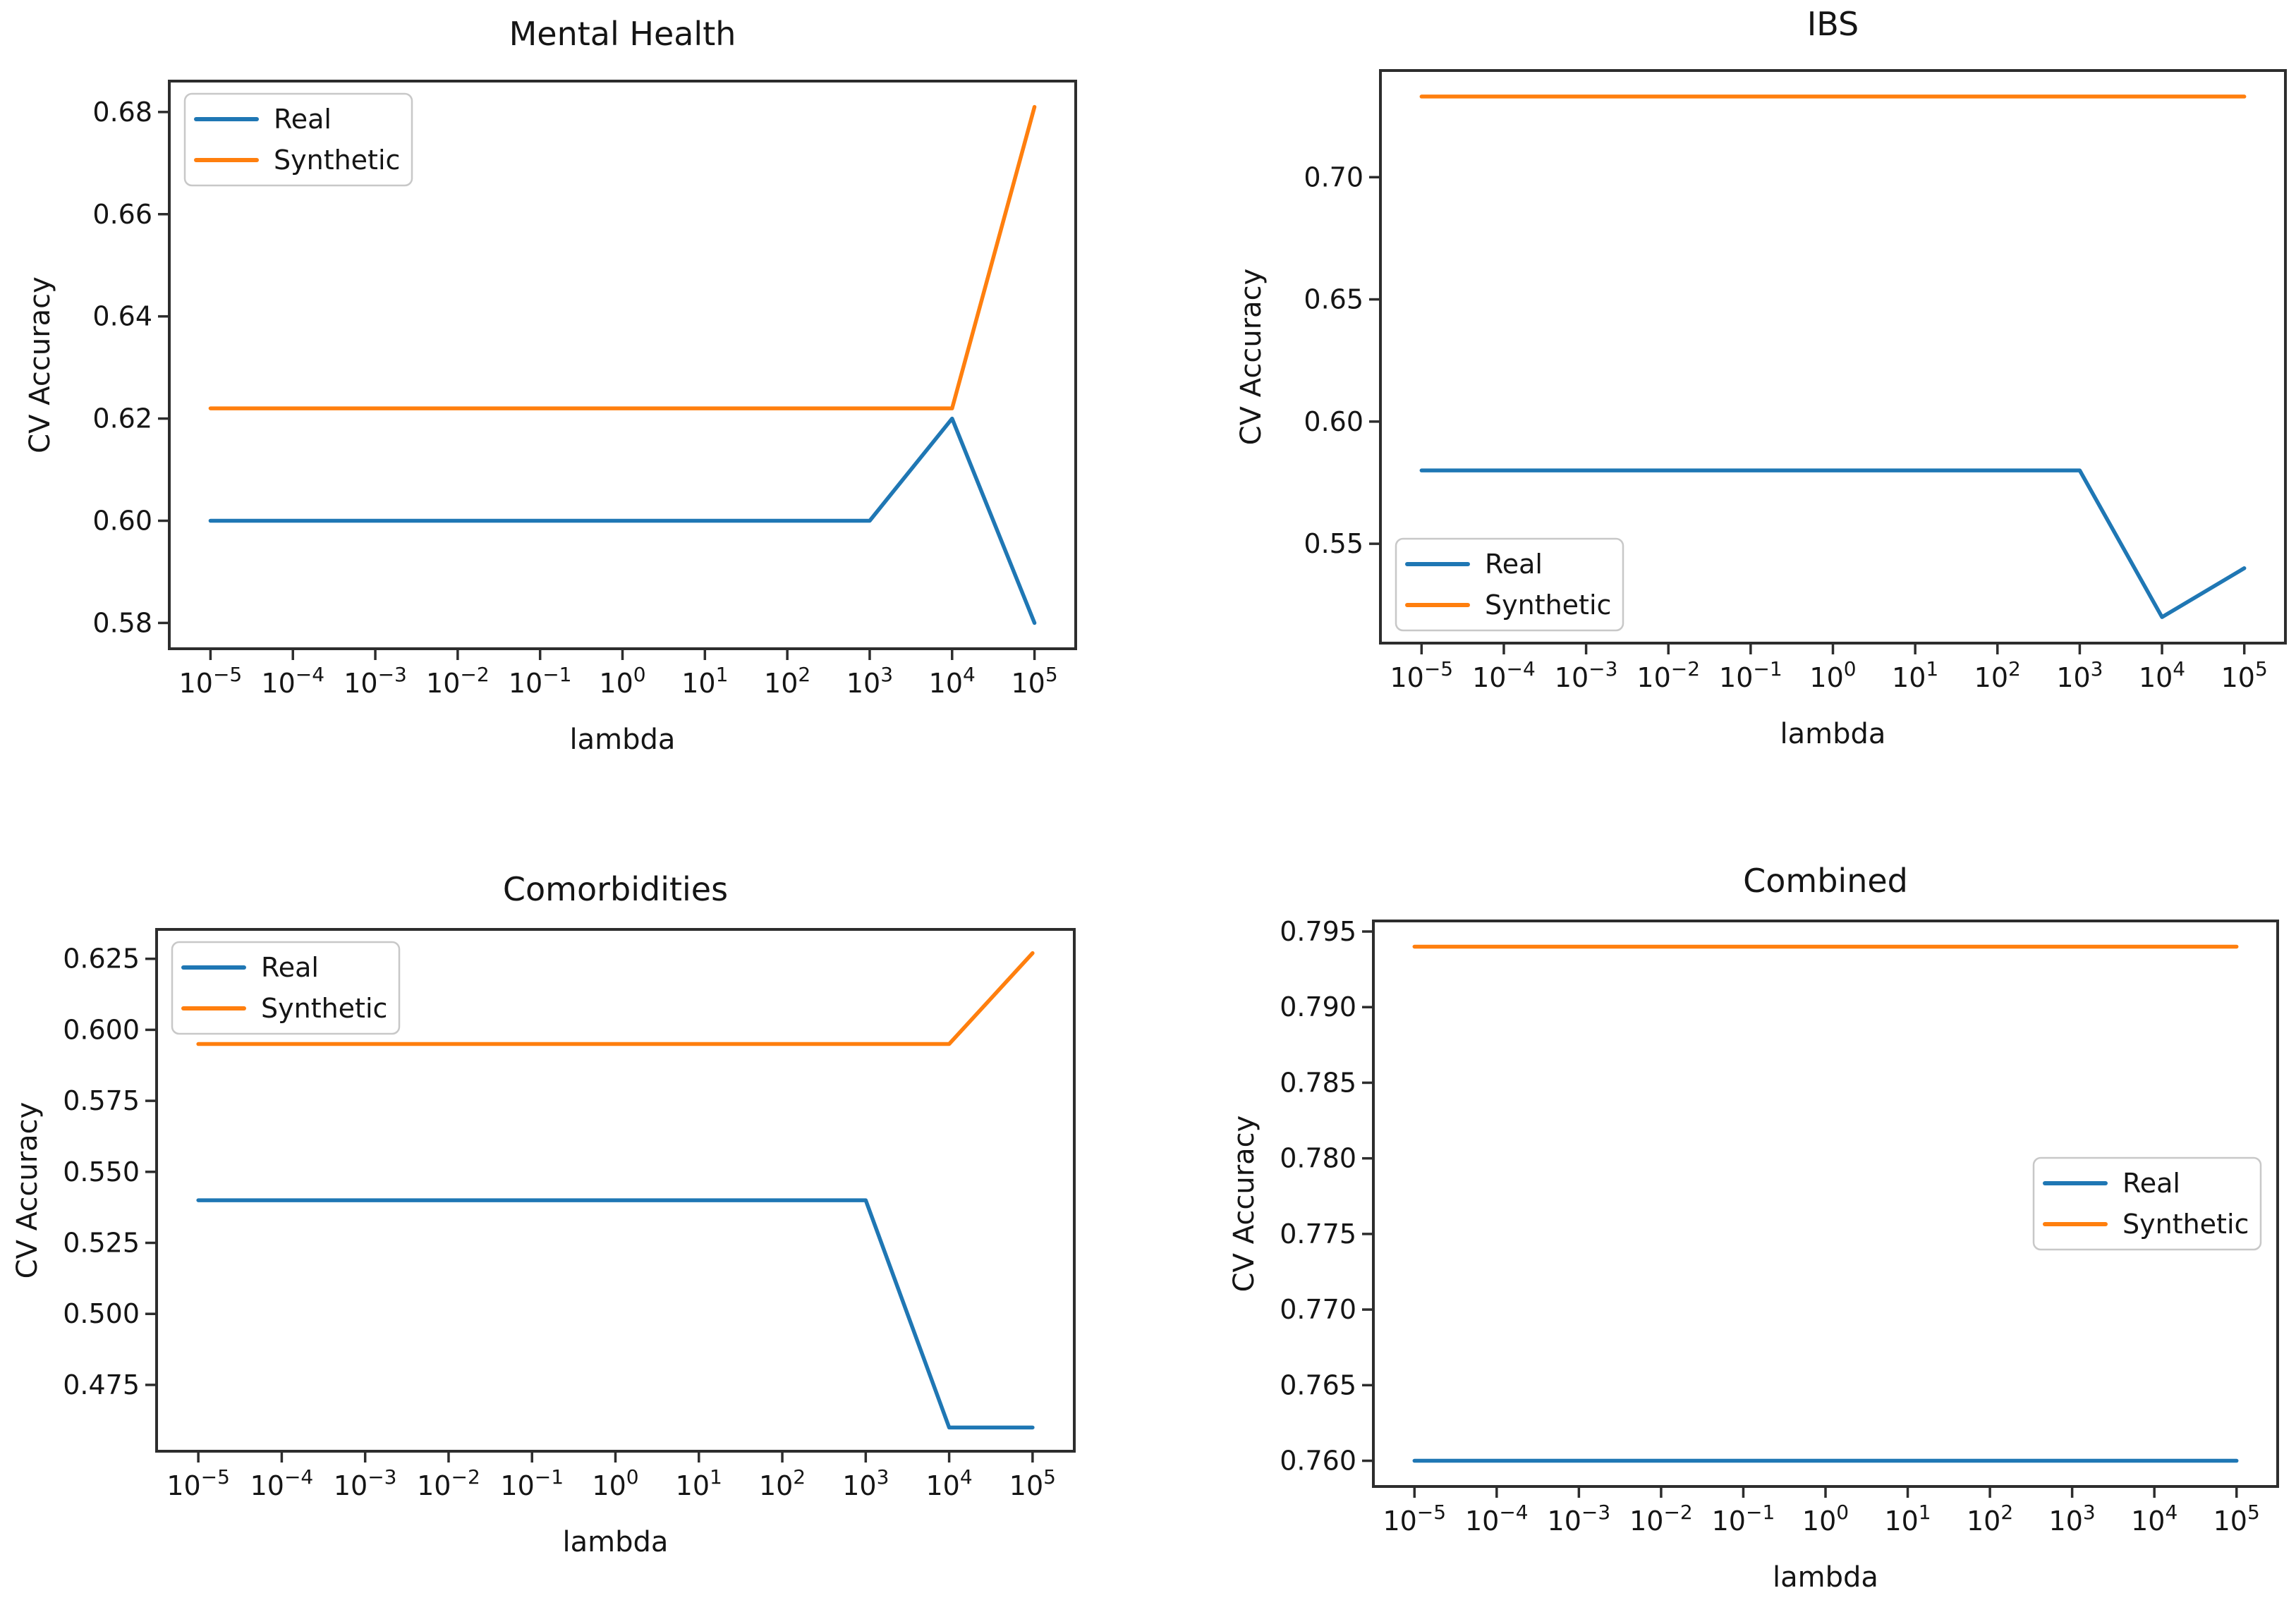 The height and width of the screenshot is (1612, 2296). I want to click on y-tick-label: 0.500, so click(101, 1313).